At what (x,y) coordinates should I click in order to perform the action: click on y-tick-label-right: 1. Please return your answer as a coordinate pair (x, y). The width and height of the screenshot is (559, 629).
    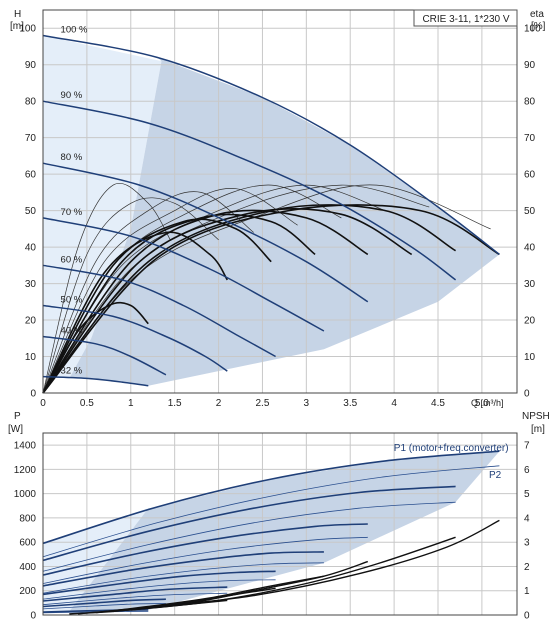
    Looking at the image, I should click on (527, 591).